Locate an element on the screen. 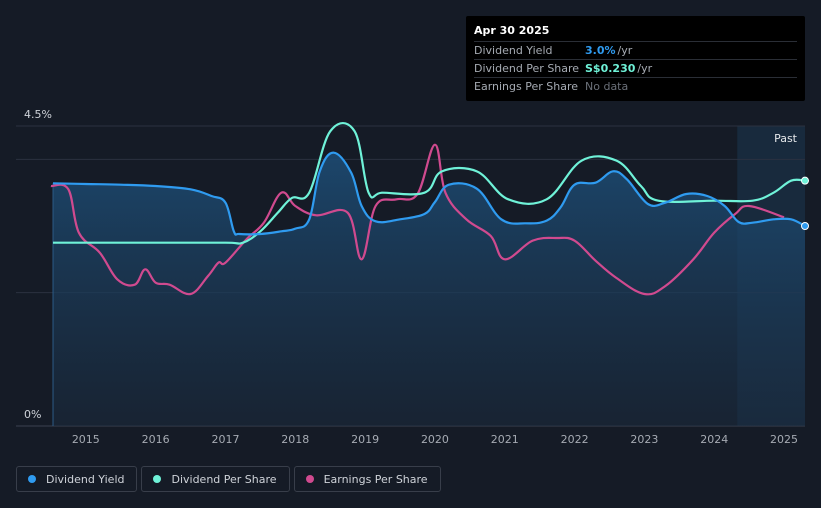  legend-label: Earnings Per Share is located at coordinates (375, 479).